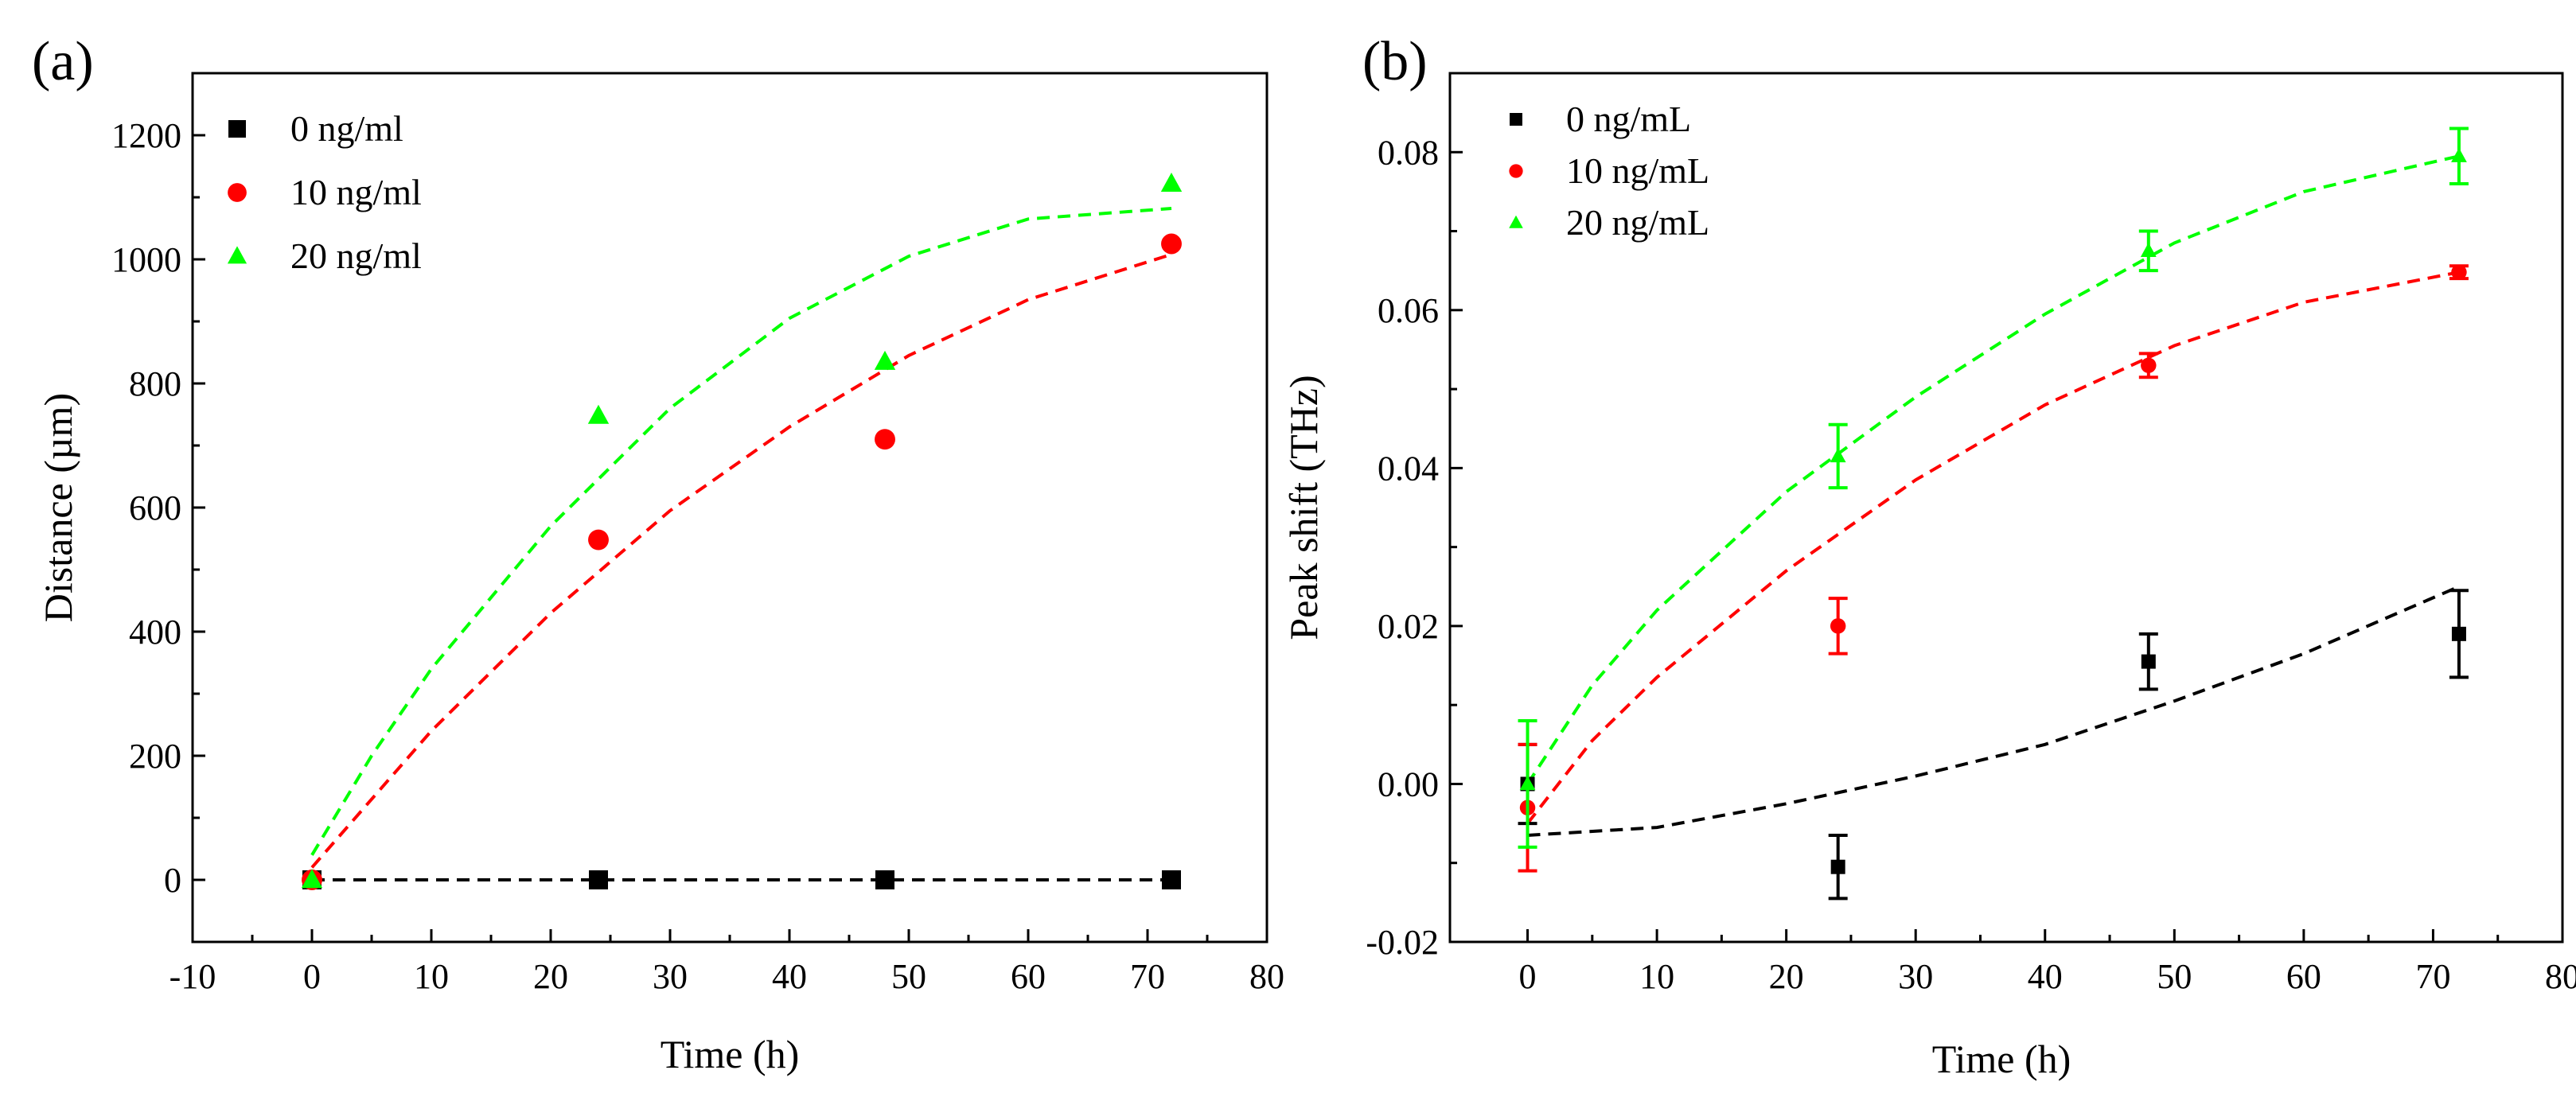 This screenshot has width=2576, height=1105. I want to click on y-tick-label: -0.02, so click(1402, 942).